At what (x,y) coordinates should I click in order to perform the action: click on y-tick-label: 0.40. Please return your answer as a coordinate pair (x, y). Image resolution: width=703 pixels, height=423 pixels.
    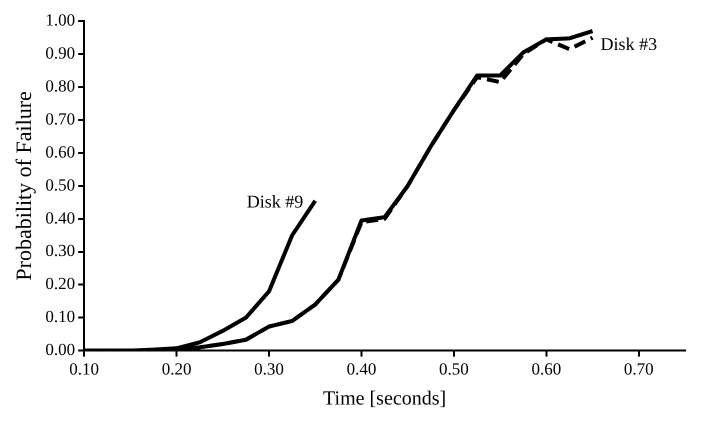
    Looking at the image, I should click on (60, 218).